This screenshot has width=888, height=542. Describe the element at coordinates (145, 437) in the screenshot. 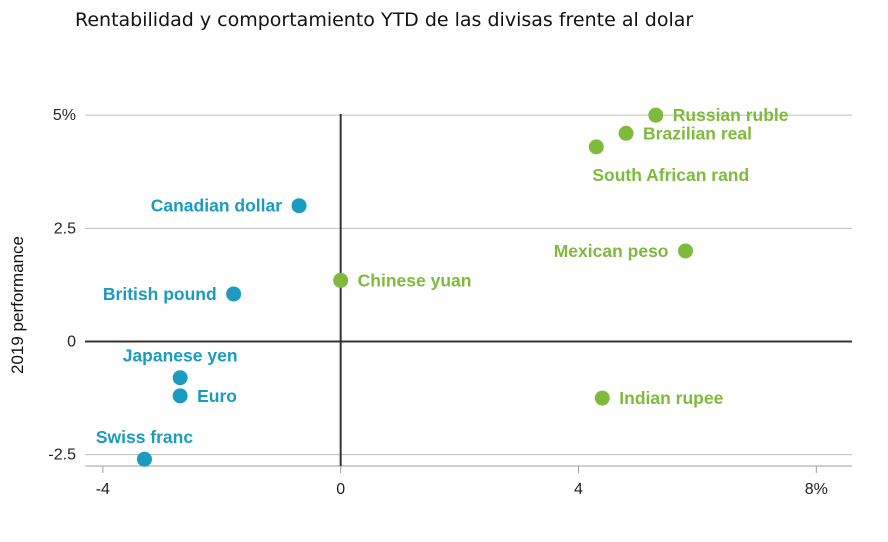

I see `point-label: Swiss franc` at that location.